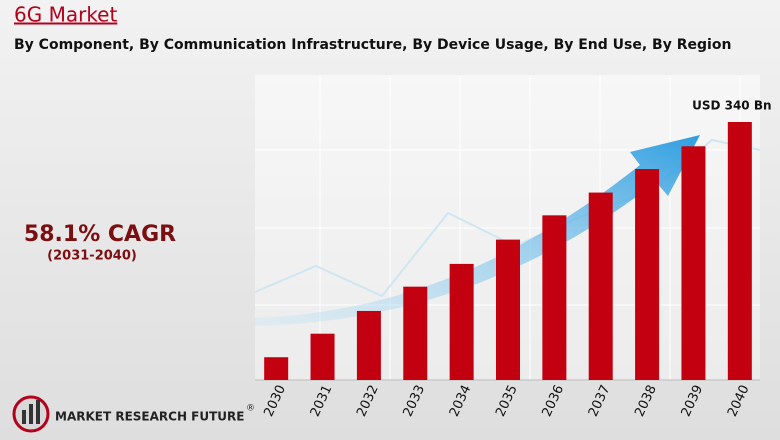 This screenshot has width=780, height=440. I want to click on cagr-period: (2031-2040), so click(92, 256).